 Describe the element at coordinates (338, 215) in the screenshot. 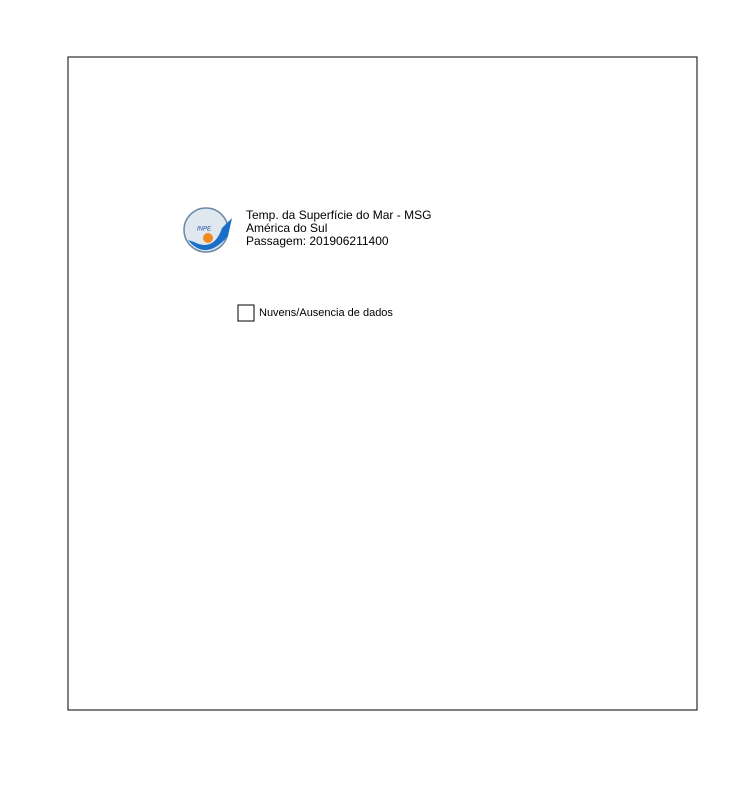

I see `title-line: Temp. da Superfície do Mar - MSG` at that location.